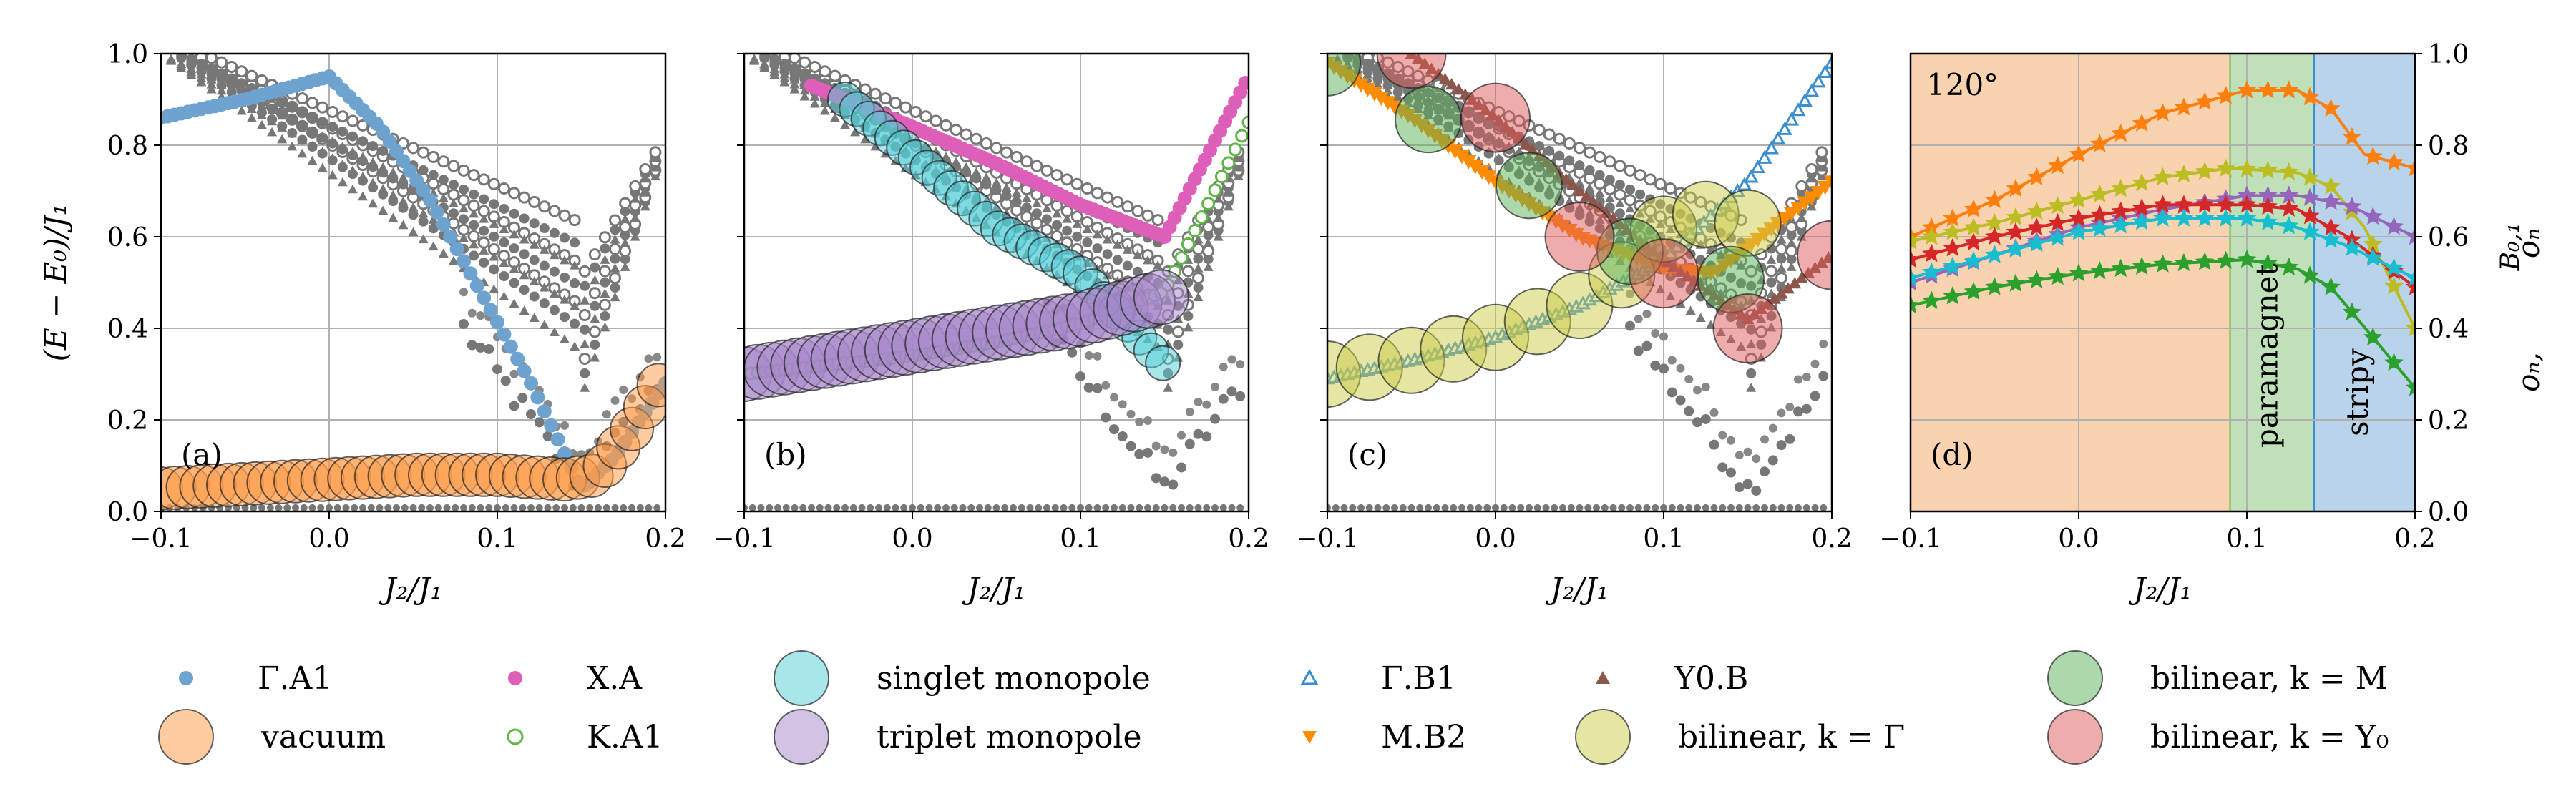  I want to click on right-axis-label-a: oₙ,, so click(2528, 372).